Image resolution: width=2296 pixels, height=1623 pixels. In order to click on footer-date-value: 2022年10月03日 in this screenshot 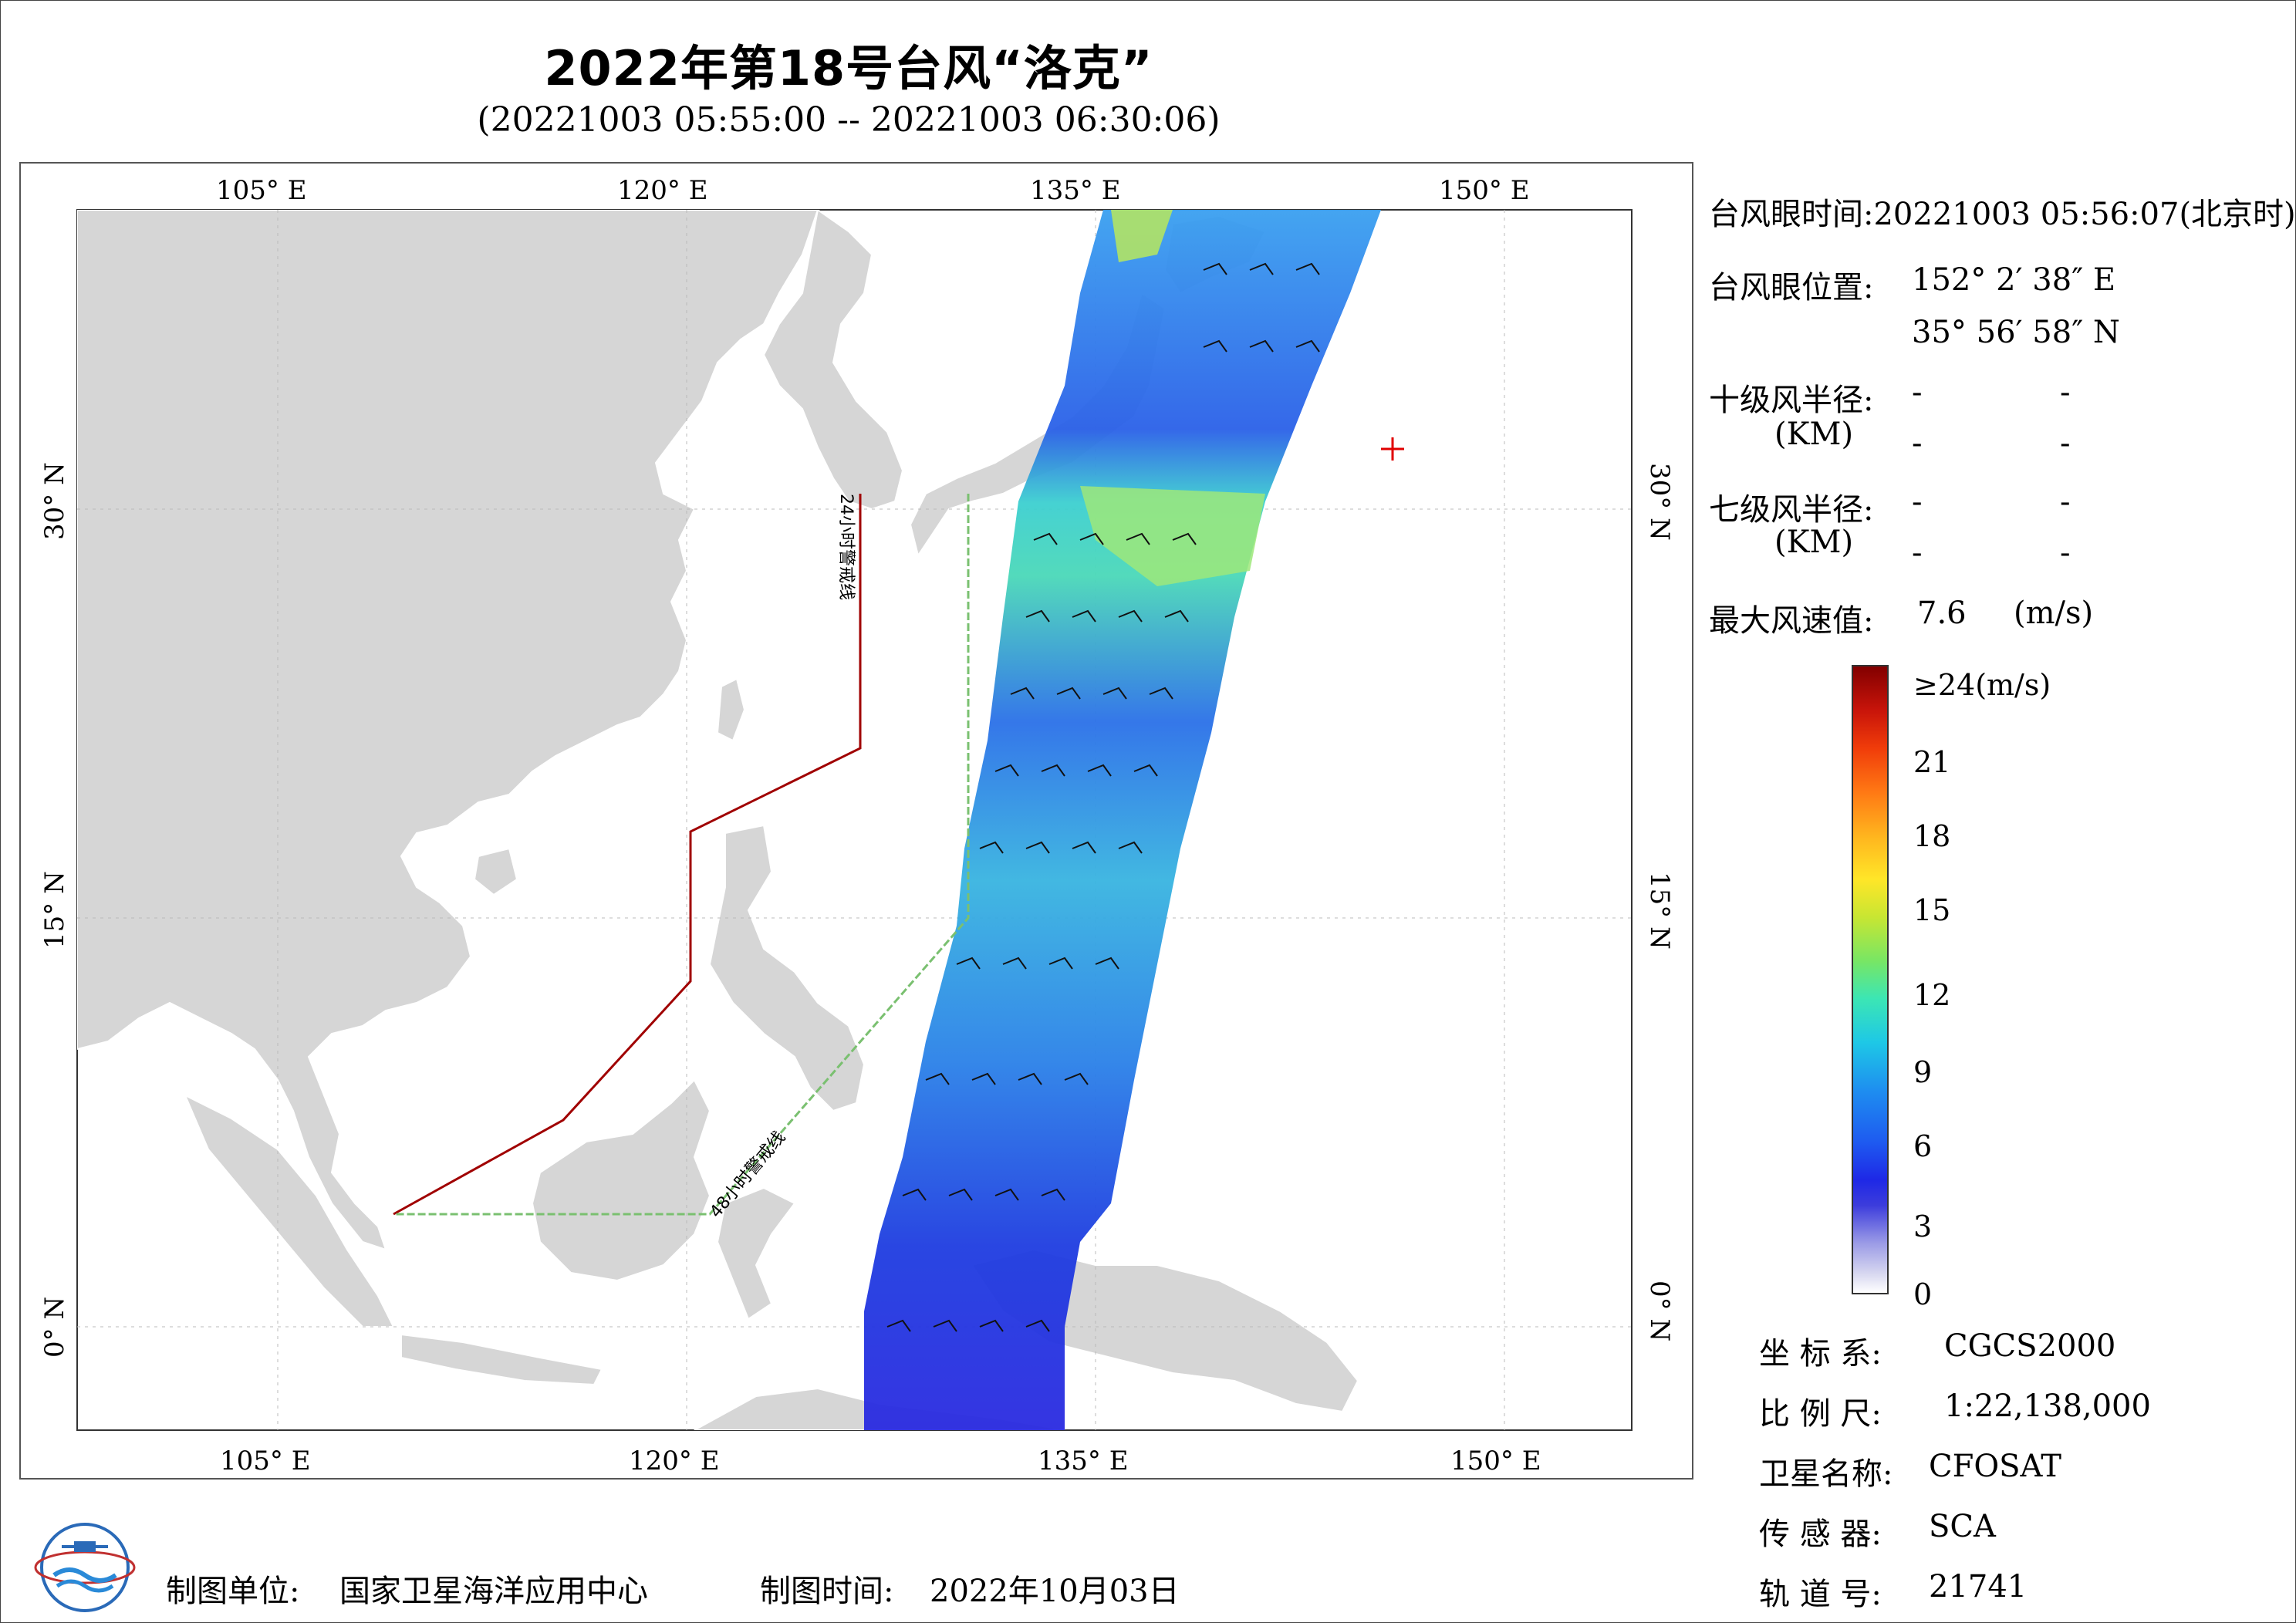, I will do `click(1055, 1591)`.